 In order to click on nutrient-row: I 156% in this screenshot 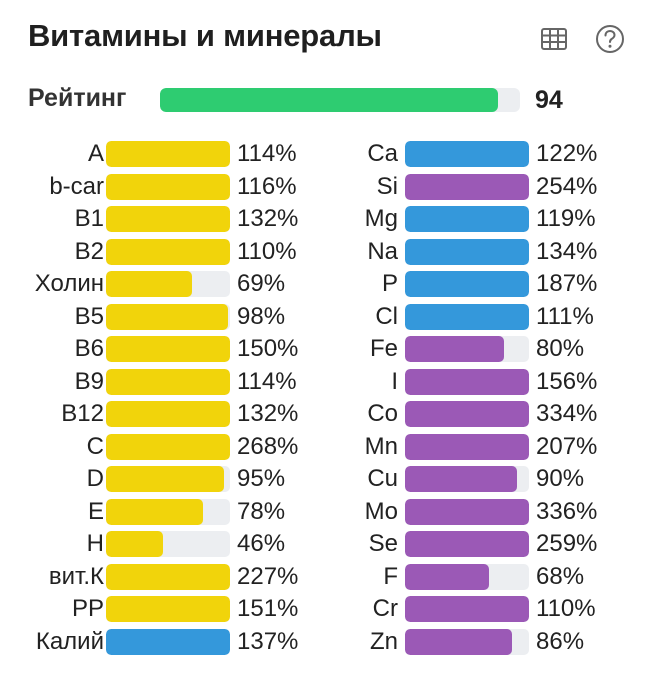, I will do `click(320, 382)`.